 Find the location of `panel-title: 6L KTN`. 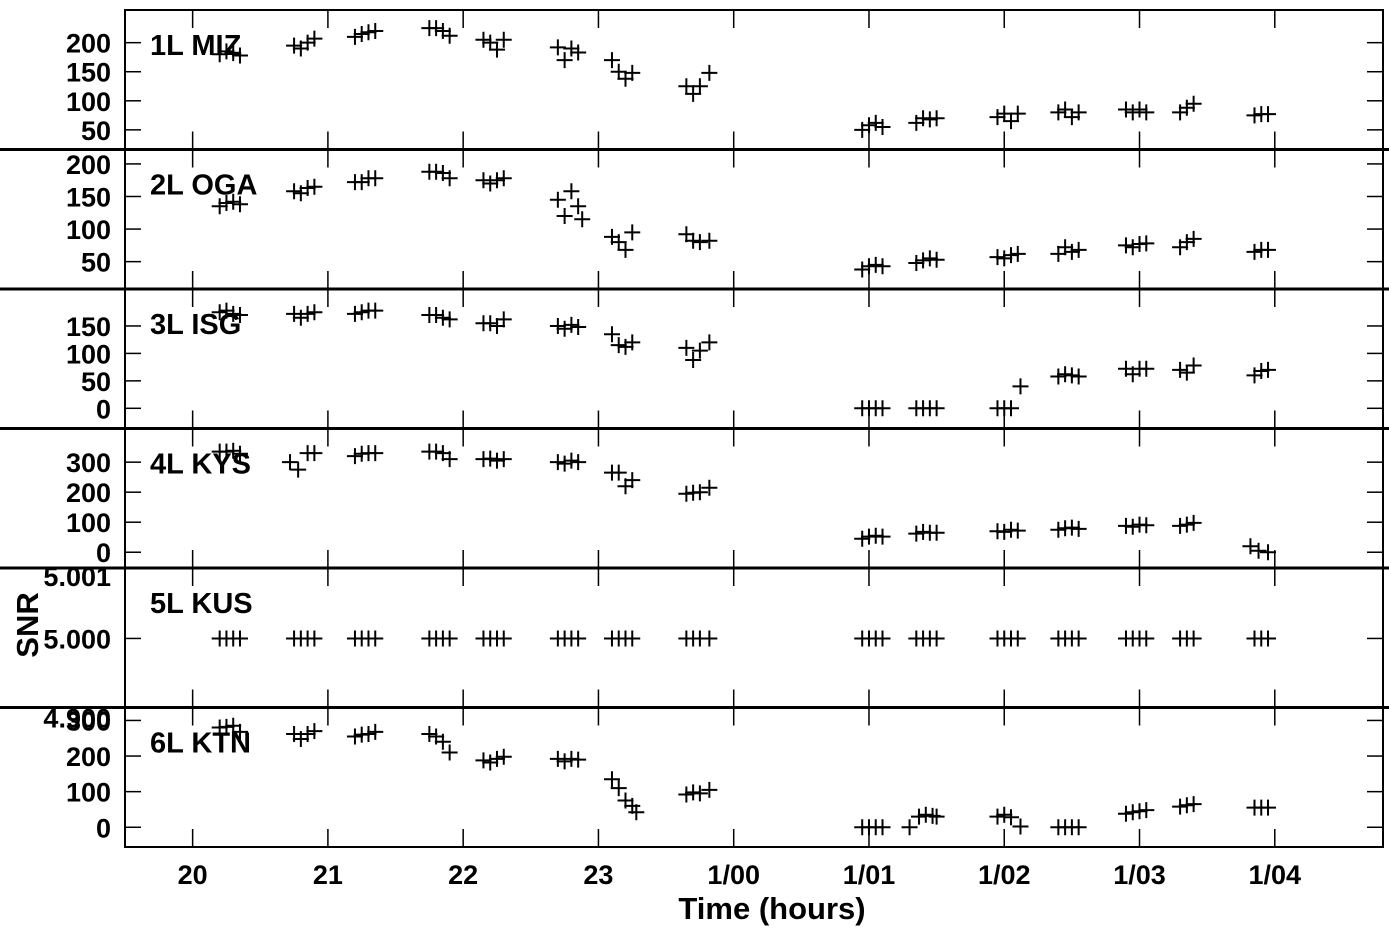

panel-title: 6L KTN is located at coordinates (200, 744).